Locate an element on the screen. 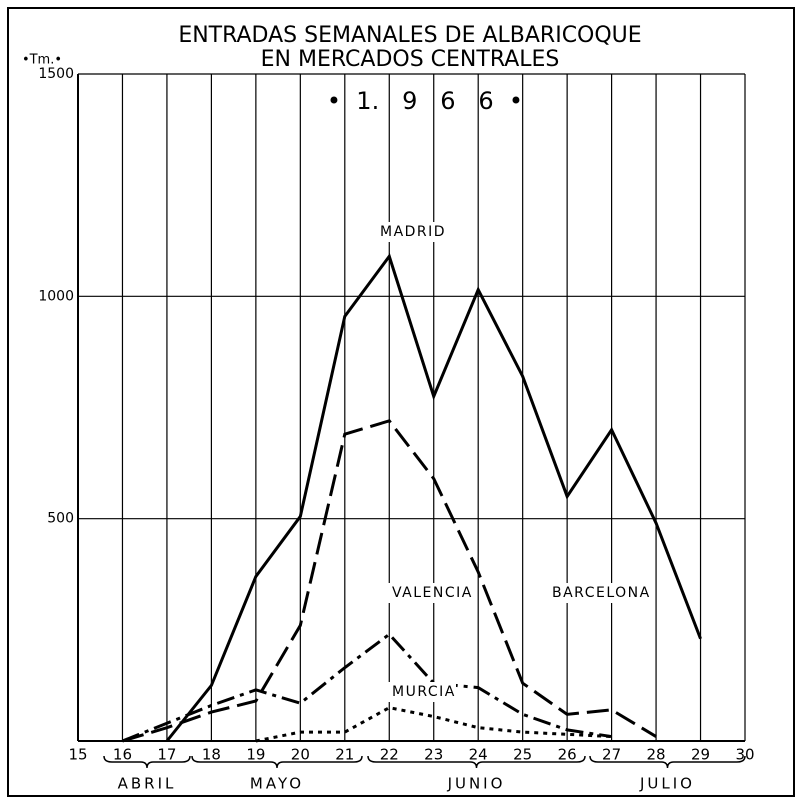 This screenshot has width=799, height=801. x-tick-label: 23 is located at coordinates (433, 755).